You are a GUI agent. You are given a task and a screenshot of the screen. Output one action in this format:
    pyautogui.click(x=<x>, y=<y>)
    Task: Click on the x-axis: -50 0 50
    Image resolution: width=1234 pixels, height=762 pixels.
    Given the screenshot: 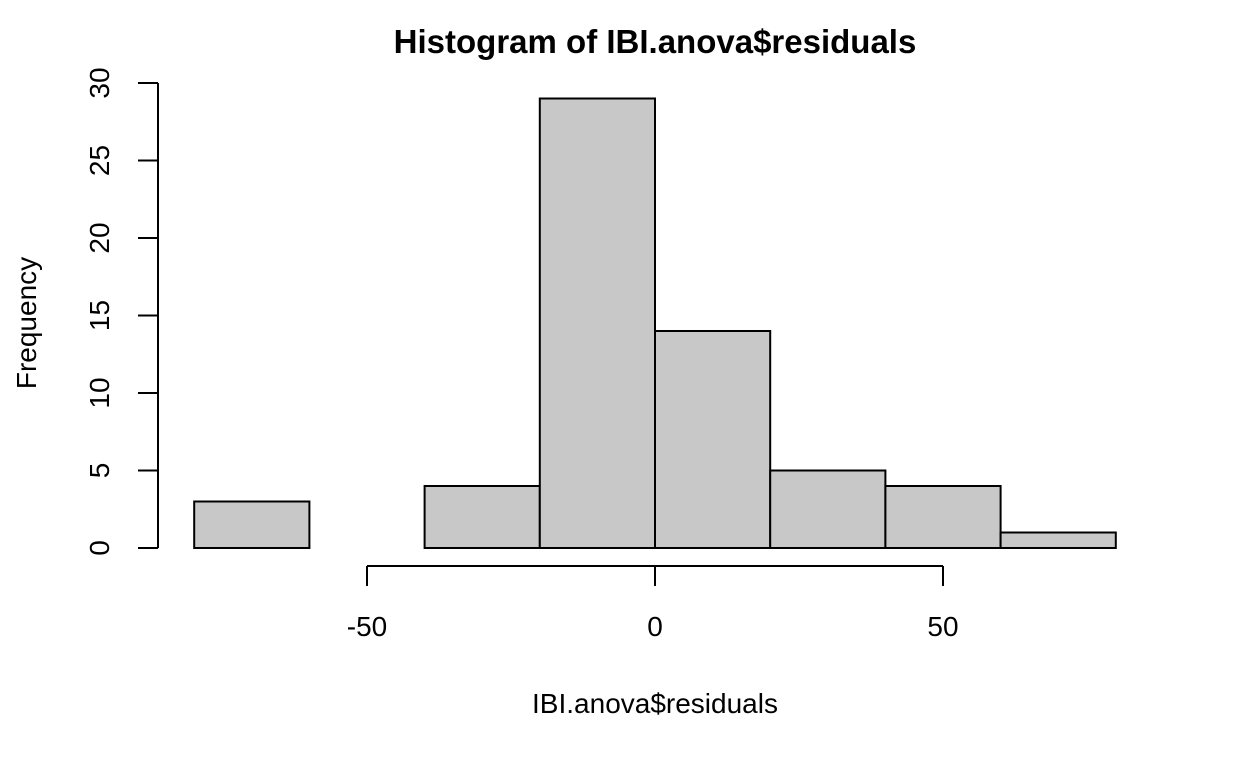 What is the action you would take?
    pyautogui.click(x=653, y=604)
    